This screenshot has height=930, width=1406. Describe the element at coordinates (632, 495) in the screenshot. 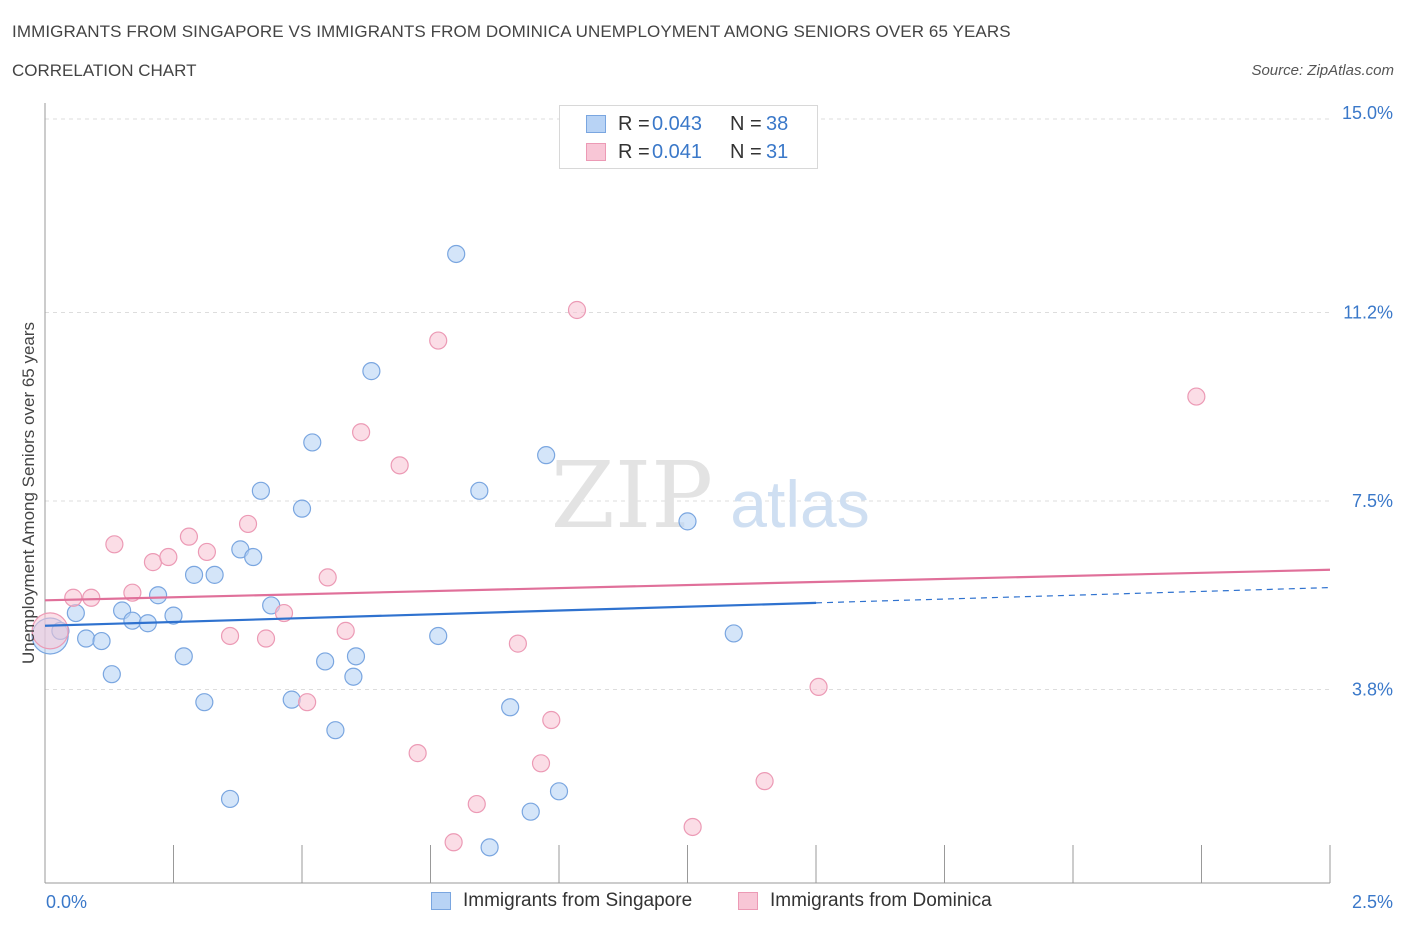

I see `watermark-zip: ZIP` at that location.